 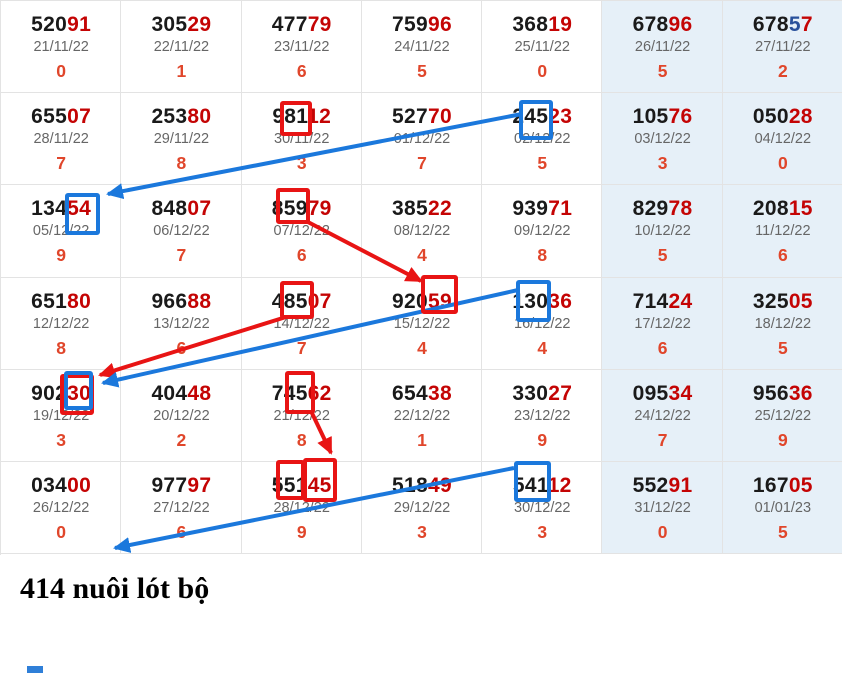 I want to click on result-number: 33027, so click(x=542, y=393).